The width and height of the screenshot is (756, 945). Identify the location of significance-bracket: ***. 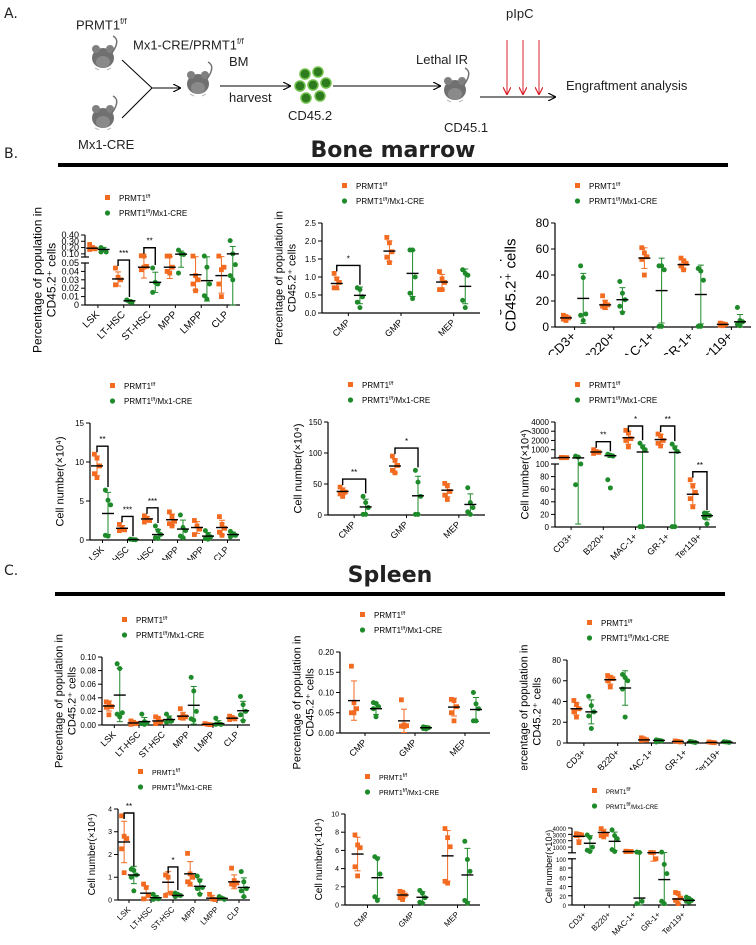
(152, 510).